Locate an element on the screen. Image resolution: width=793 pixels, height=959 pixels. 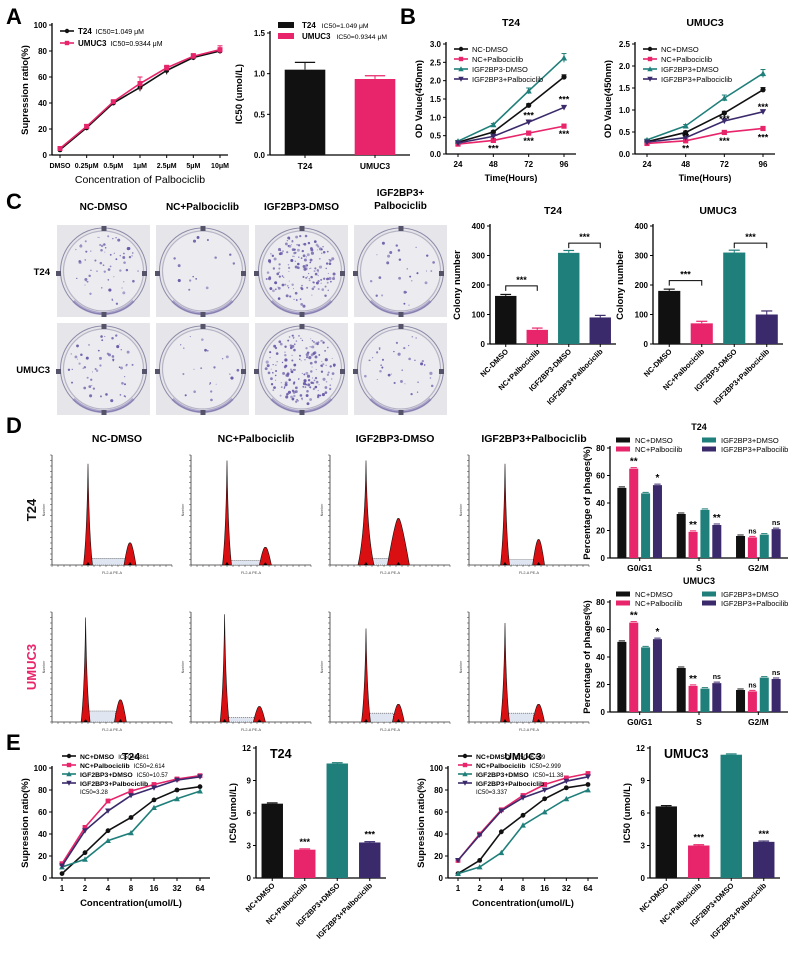
series-igf2bp3-dmso is located at coordinates (523, 831).